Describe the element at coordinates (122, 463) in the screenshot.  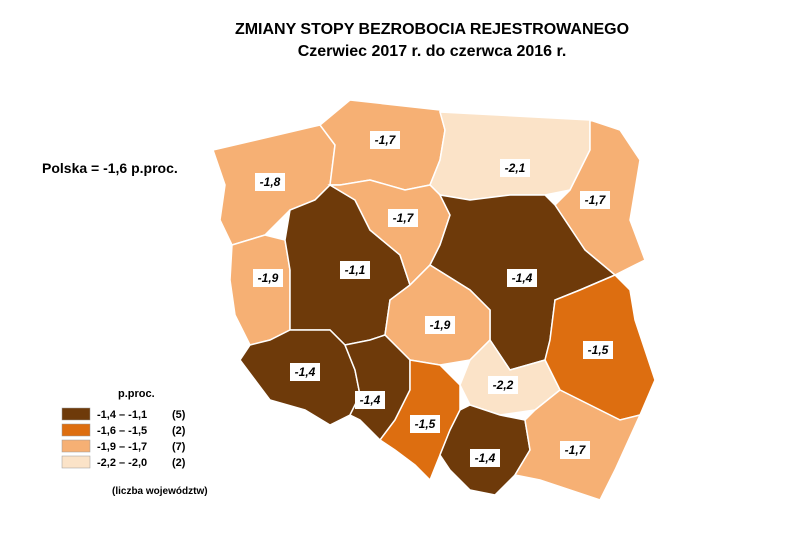
I see `legend-range: -2,2 – -2,0` at that location.